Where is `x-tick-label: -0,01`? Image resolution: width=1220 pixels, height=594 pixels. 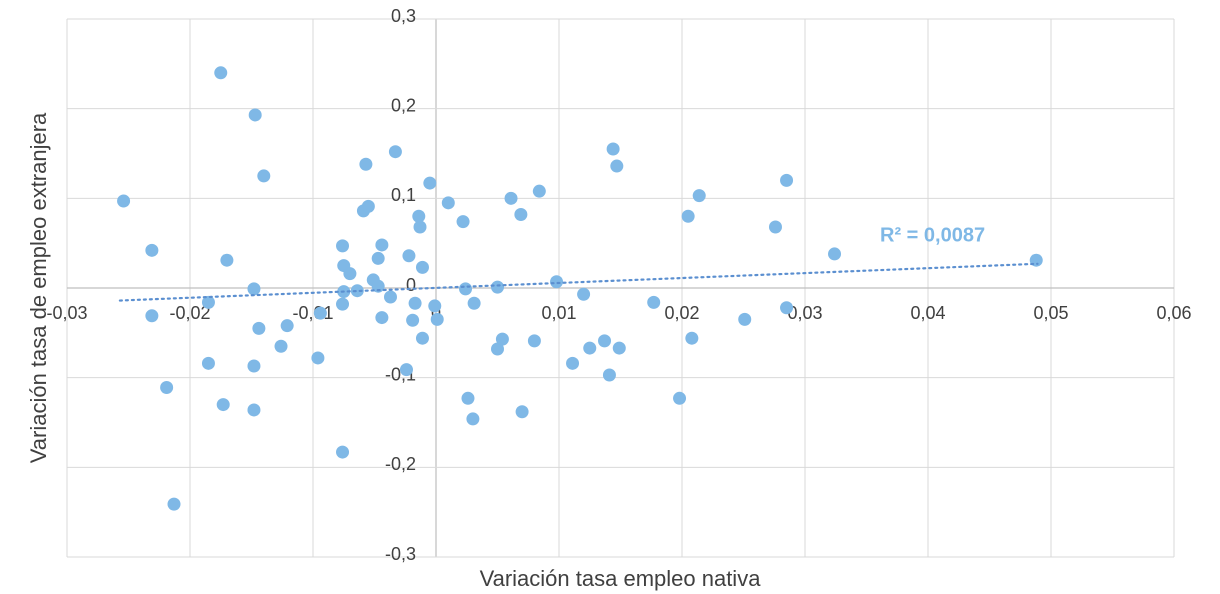 x-tick-label: -0,01 is located at coordinates (312, 313).